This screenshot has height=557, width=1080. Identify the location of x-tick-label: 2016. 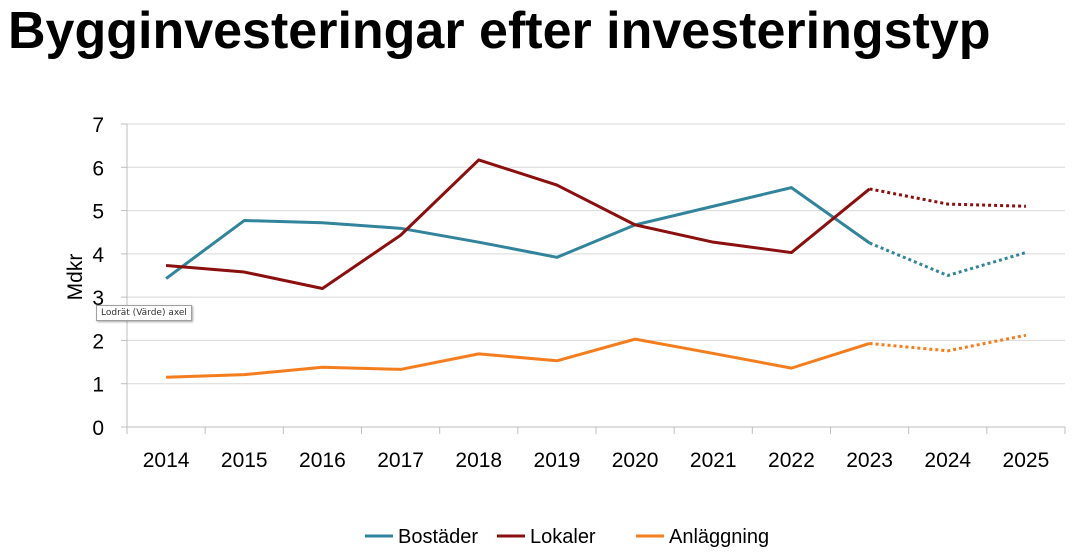
(322, 460).